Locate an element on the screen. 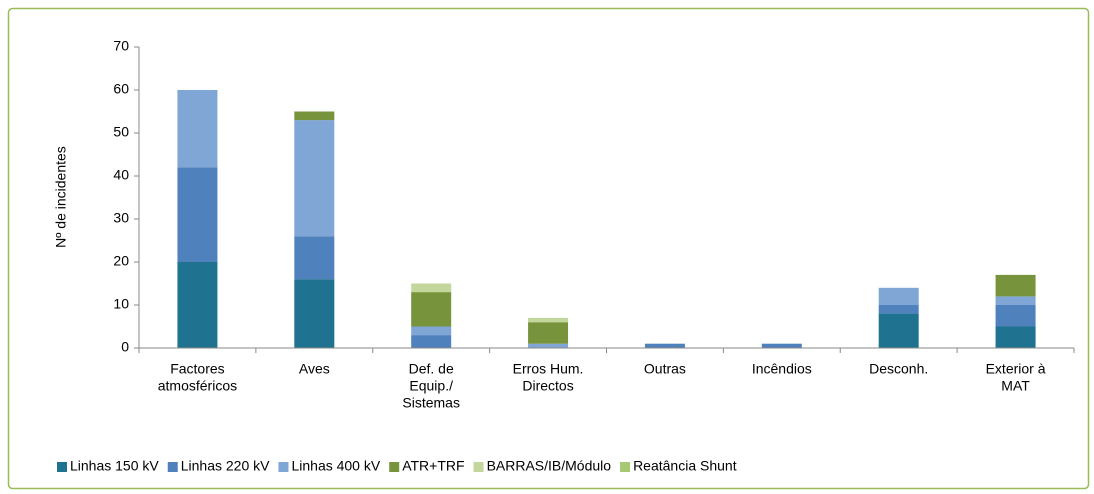 This screenshot has height=494, width=1094. y-tick-label: 30 is located at coordinates (121, 218).